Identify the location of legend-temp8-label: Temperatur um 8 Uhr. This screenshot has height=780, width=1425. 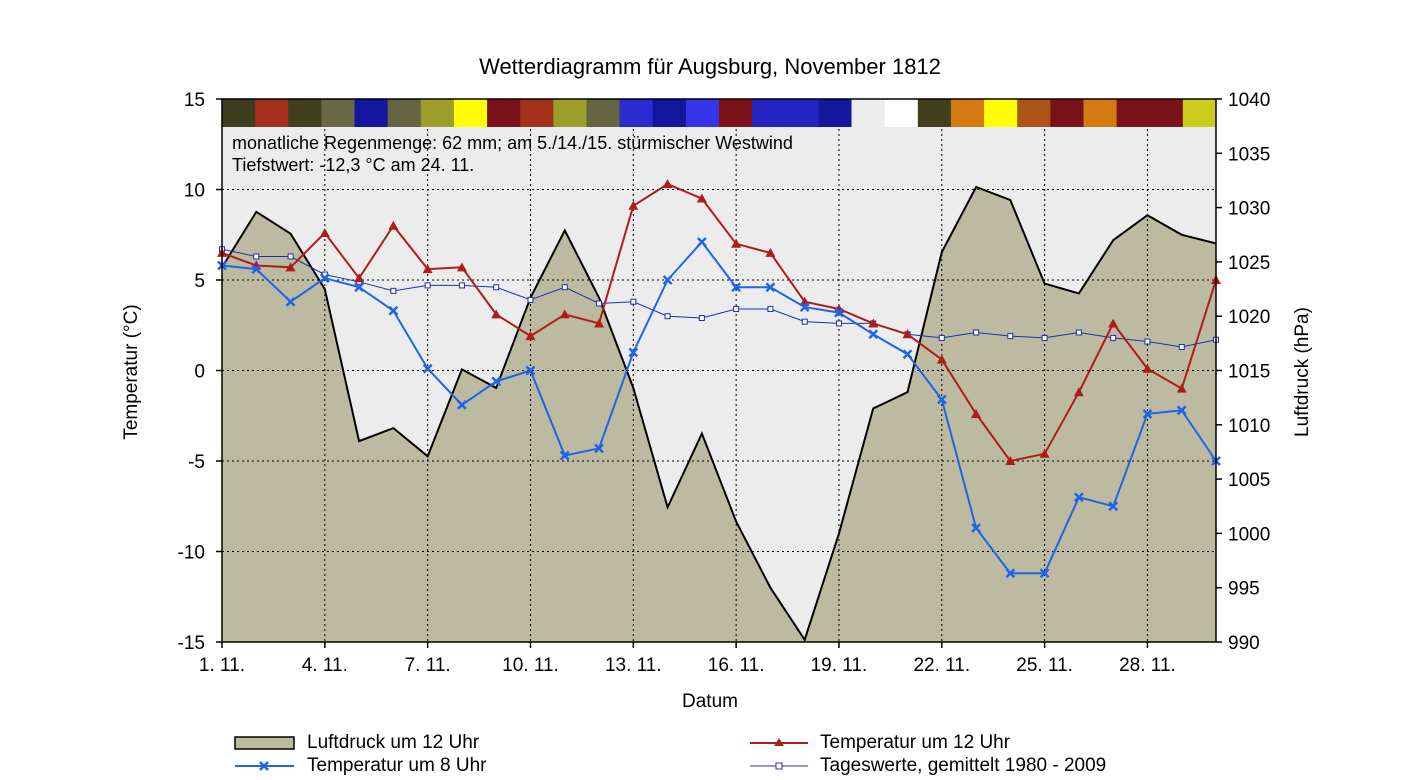
(397, 765).